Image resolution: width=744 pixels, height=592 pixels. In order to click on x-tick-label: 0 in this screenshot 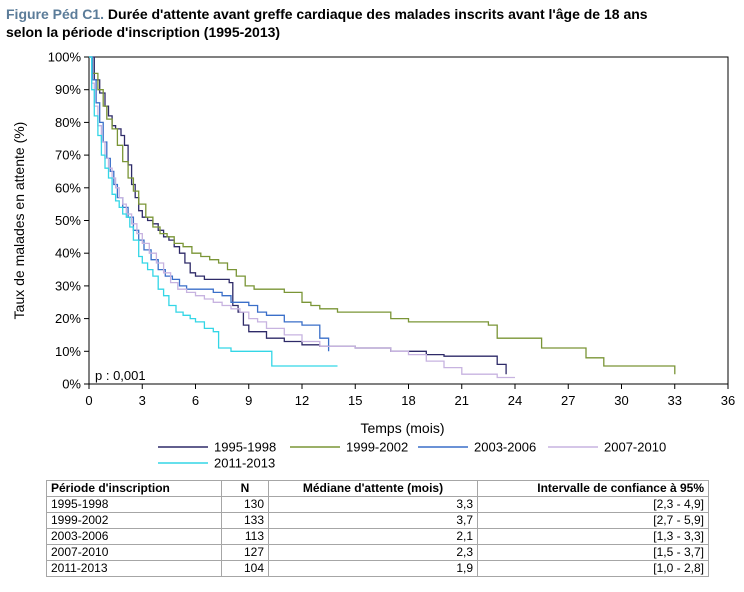, I will do `click(88, 400)`.